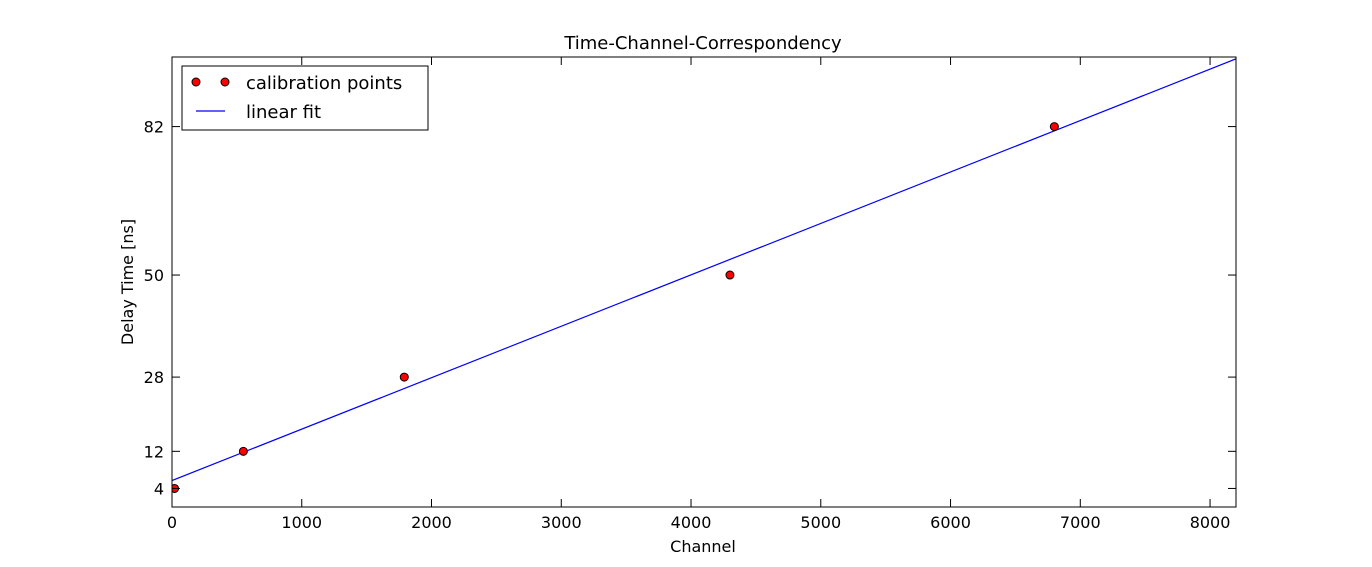  Describe the element at coordinates (561, 522) in the screenshot. I see `x-tick-label: 3000` at that location.